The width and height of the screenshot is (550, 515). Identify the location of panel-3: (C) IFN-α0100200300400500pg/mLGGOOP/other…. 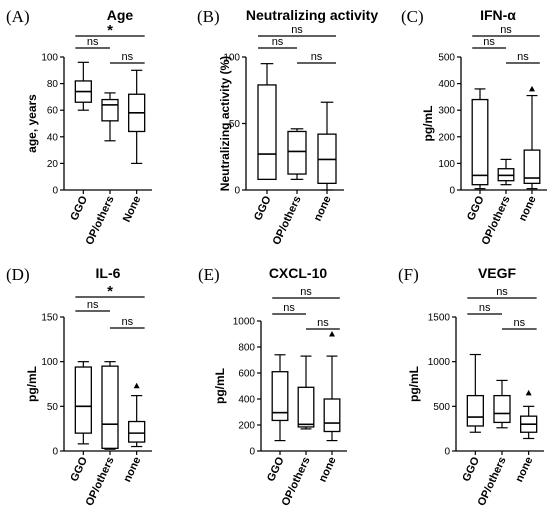
(474, 127).